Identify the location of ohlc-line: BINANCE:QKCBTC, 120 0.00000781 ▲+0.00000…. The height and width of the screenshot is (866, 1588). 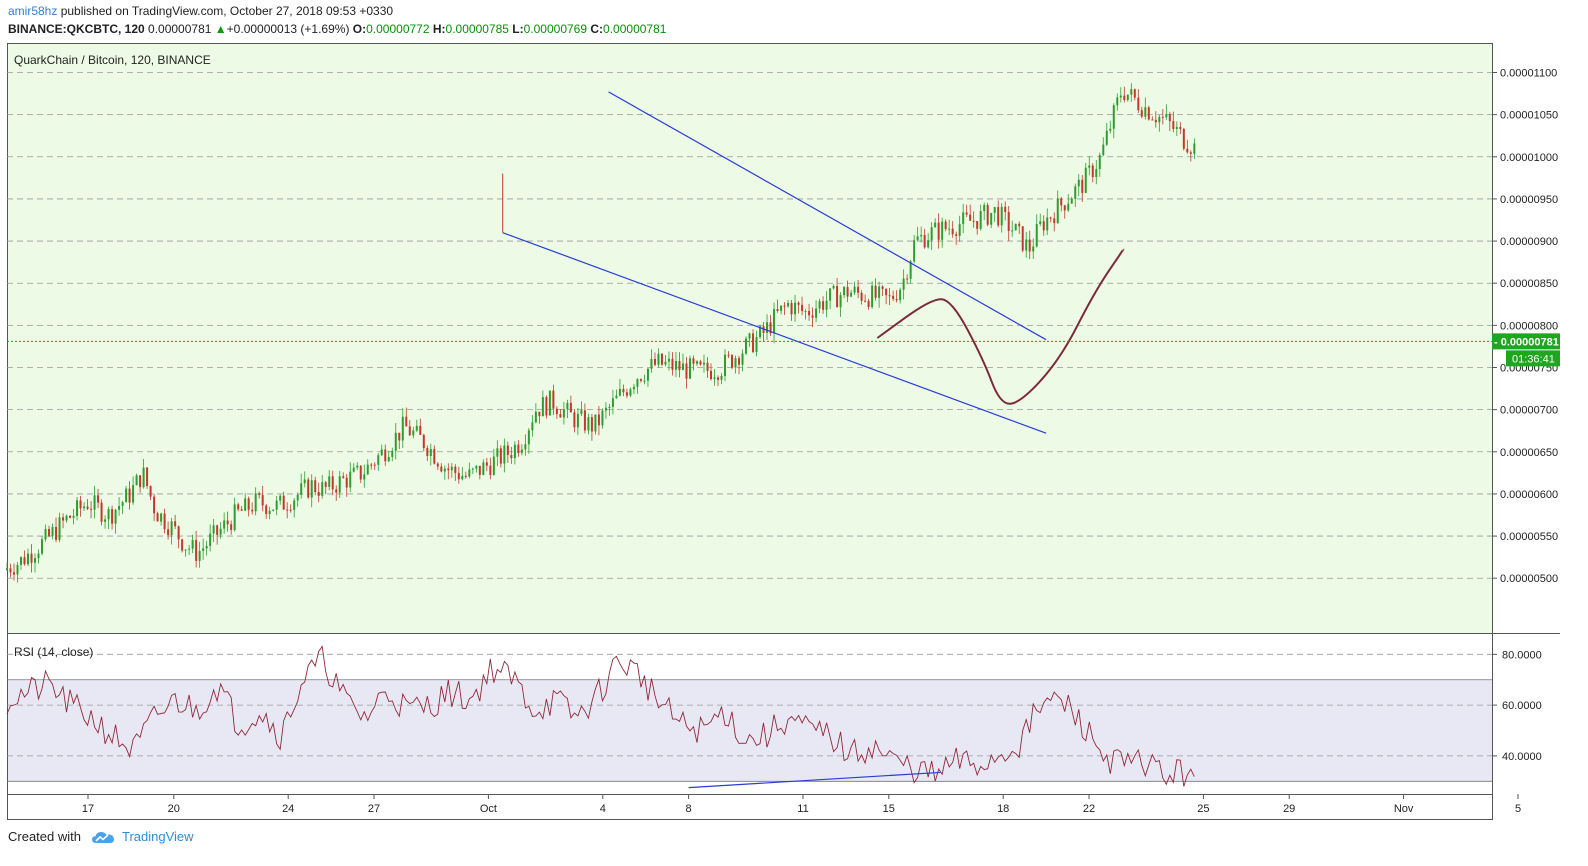
(337, 29).